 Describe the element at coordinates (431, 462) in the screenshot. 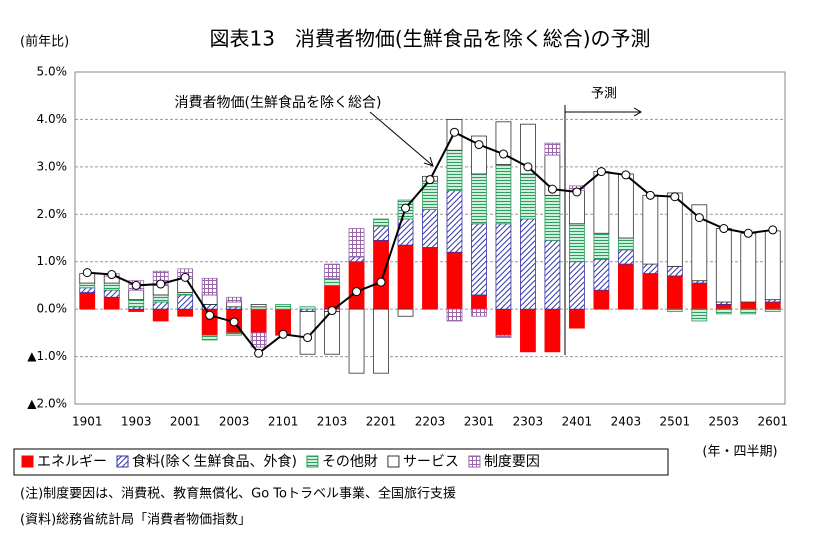

I see `legend-label: サービス` at that location.